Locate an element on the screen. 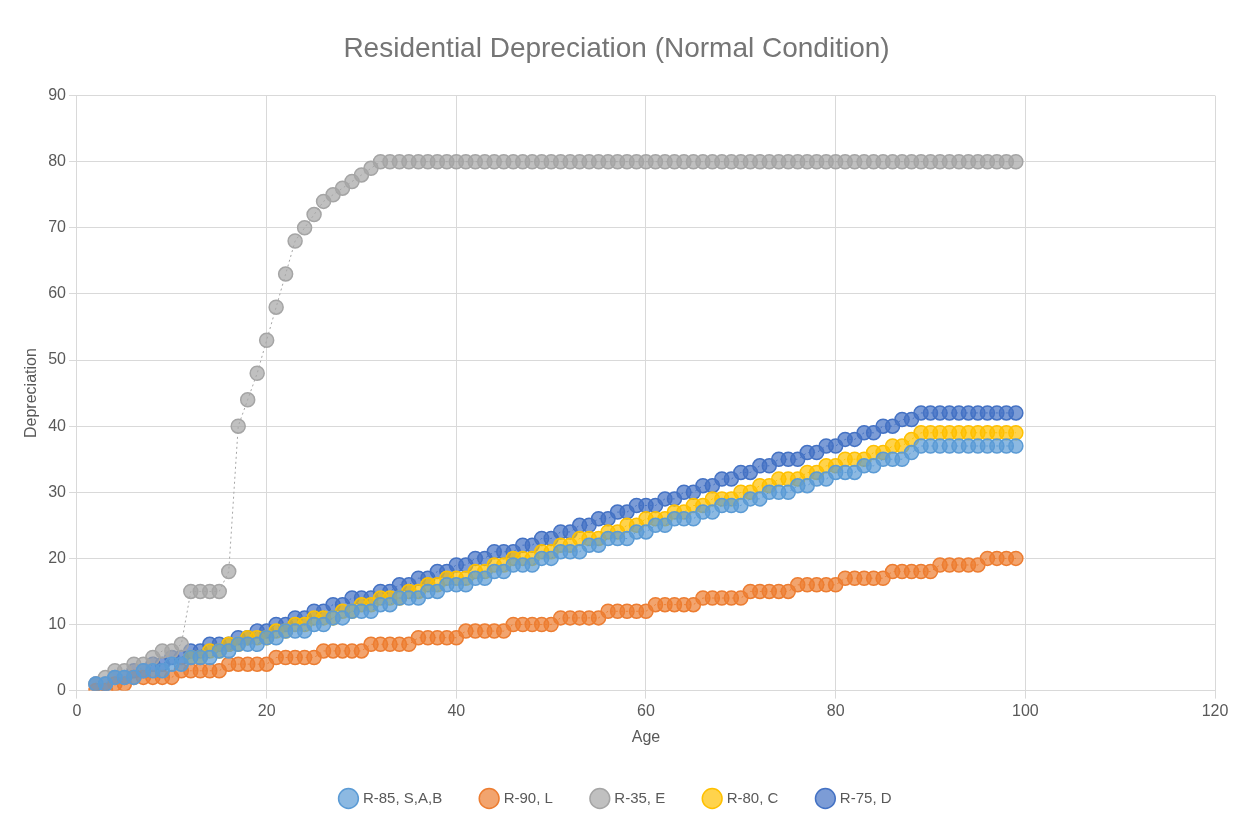 The width and height of the screenshot is (1253, 834). legend-label: R-85, S,A,B is located at coordinates (402, 797).